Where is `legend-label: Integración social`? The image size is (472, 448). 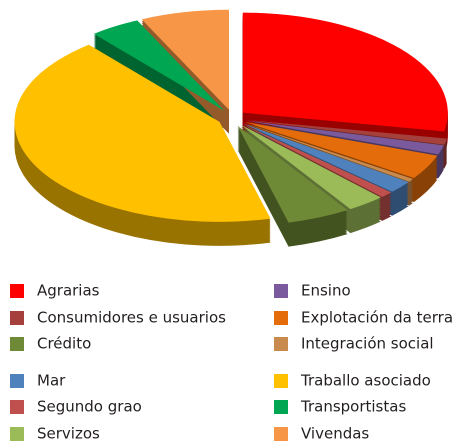 legend-label: Integración social is located at coordinates (367, 344).